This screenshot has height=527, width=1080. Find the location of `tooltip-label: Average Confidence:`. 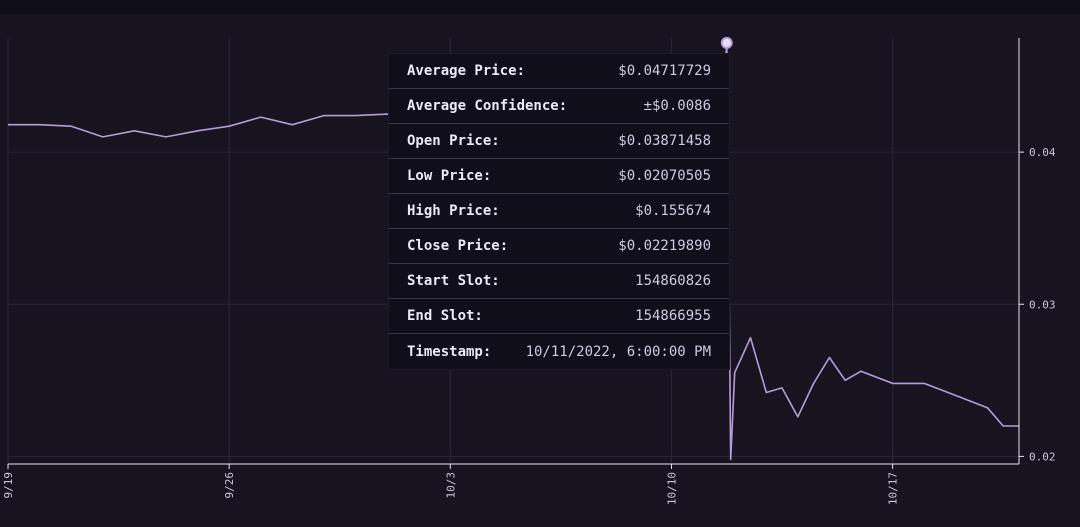

tooltip-label: Average Confidence: is located at coordinates (487, 106).